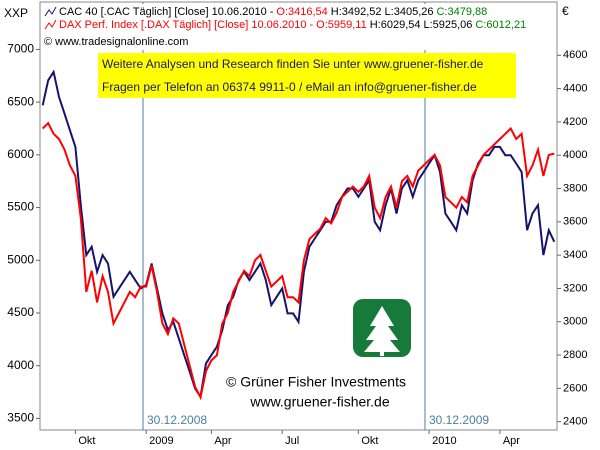 The width and height of the screenshot is (600, 450). Describe the element at coordinates (444, 441) in the screenshot. I see `x-tick-label: 2010` at that location.